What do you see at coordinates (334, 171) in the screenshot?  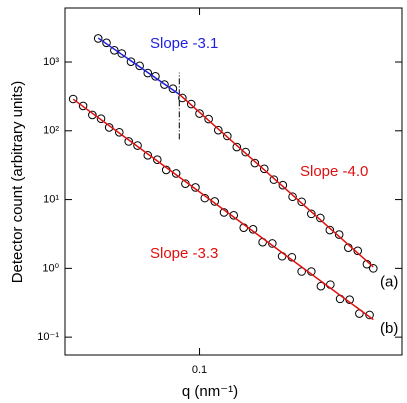 I see `slope-label: Slope -4.0` at bounding box center [334, 171].